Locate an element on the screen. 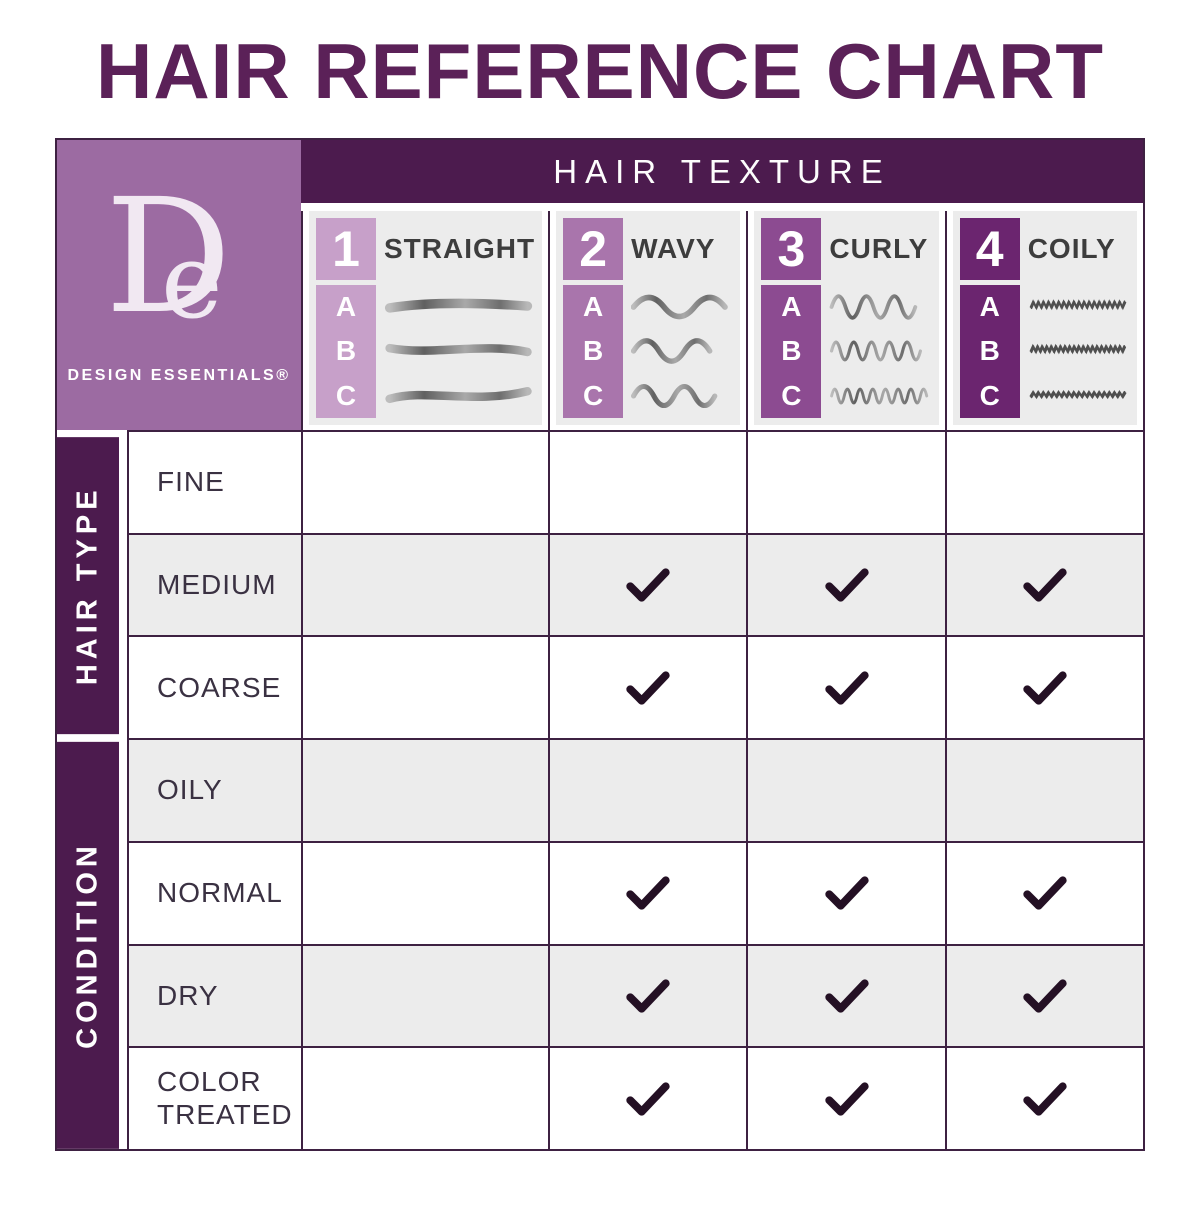 The width and height of the screenshot is (1200, 1226). coily-hair-icon is located at coordinates (1079, 351).